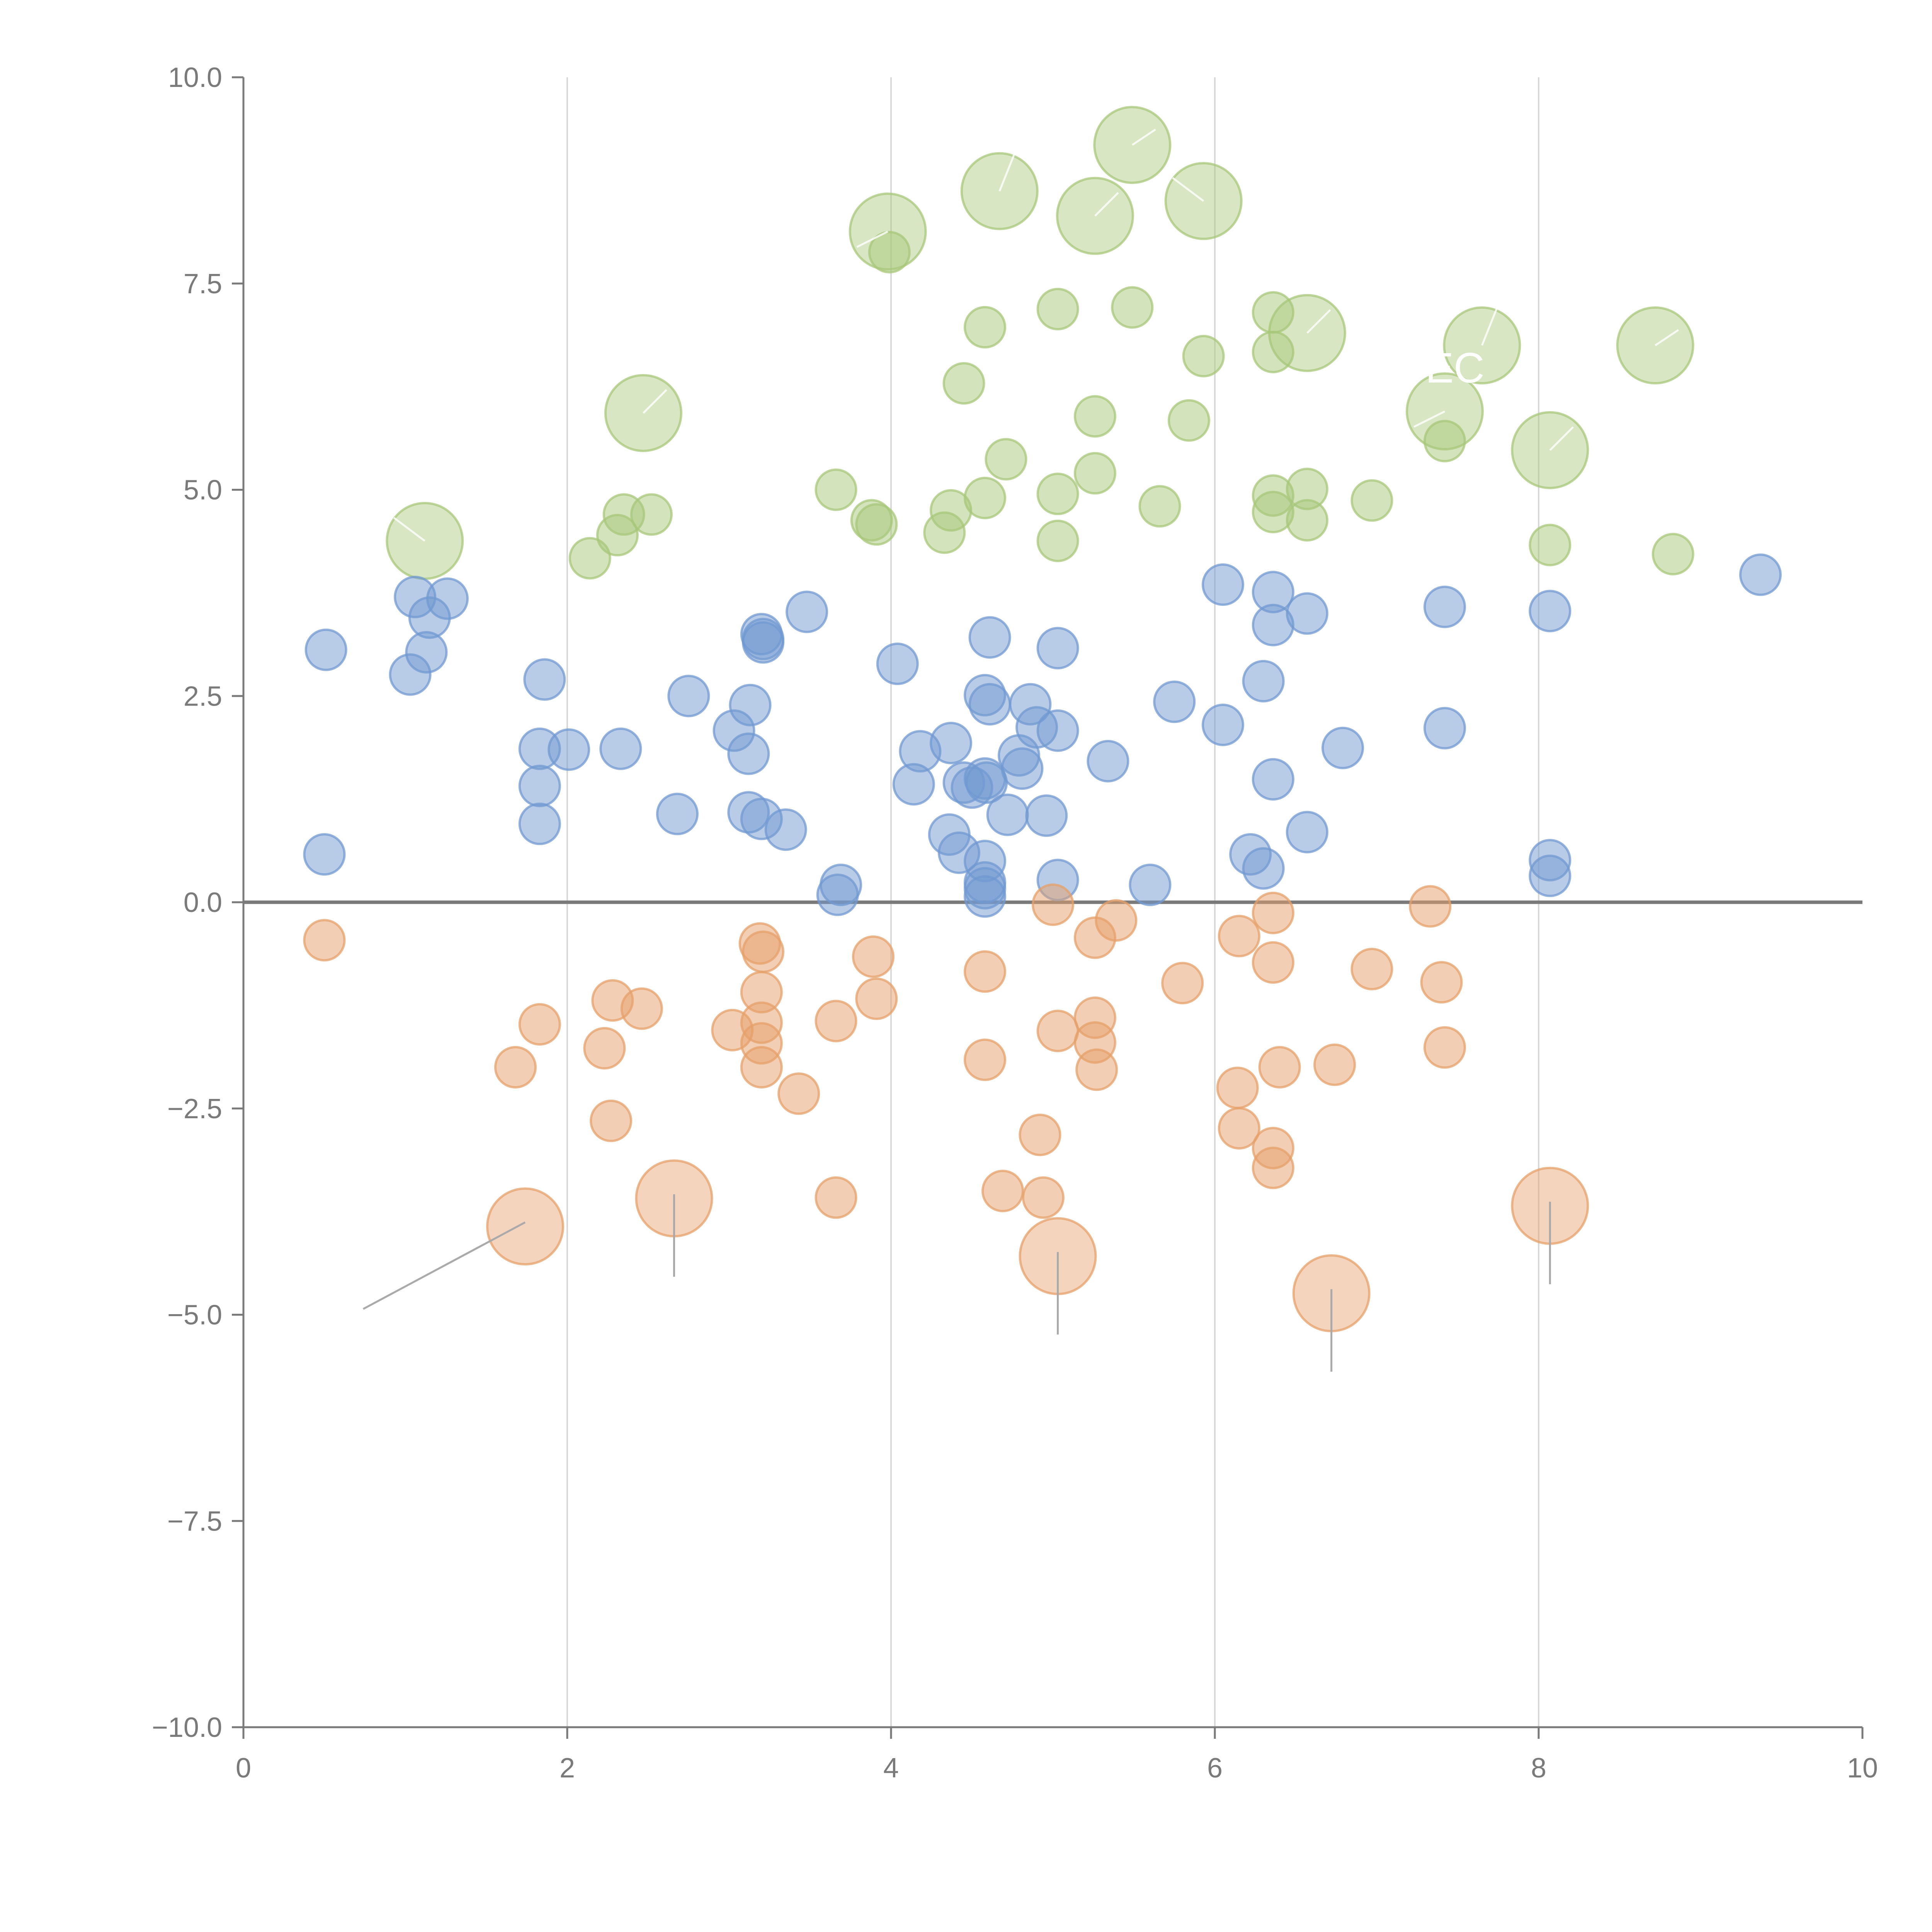 The width and height of the screenshot is (1932, 1932). Describe the element at coordinates (203, 284) in the screenshot. I see `y-tick-label: 7.5` at that location.